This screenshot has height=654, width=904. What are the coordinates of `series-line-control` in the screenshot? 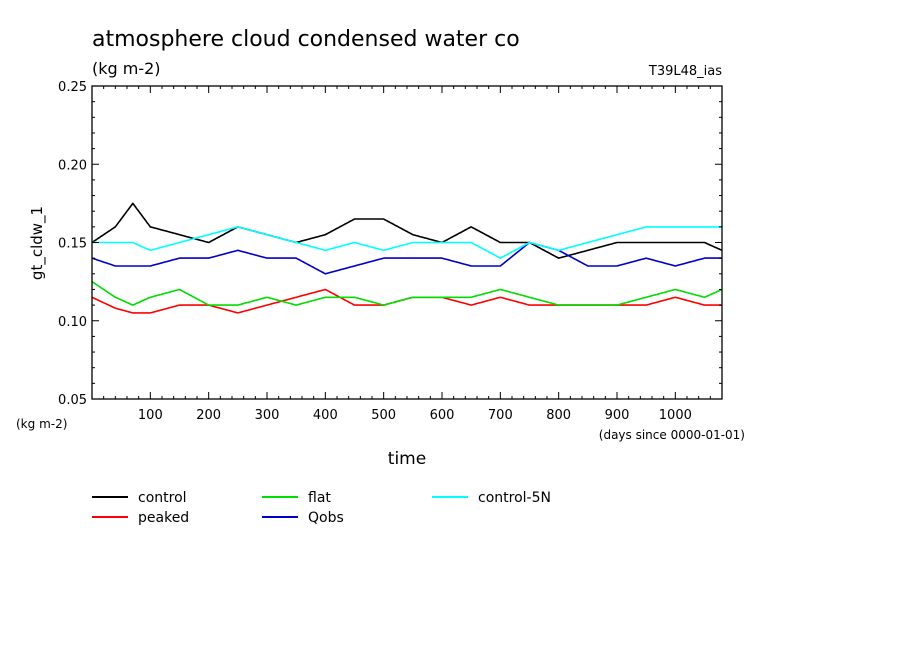 It's located at (407, 230).